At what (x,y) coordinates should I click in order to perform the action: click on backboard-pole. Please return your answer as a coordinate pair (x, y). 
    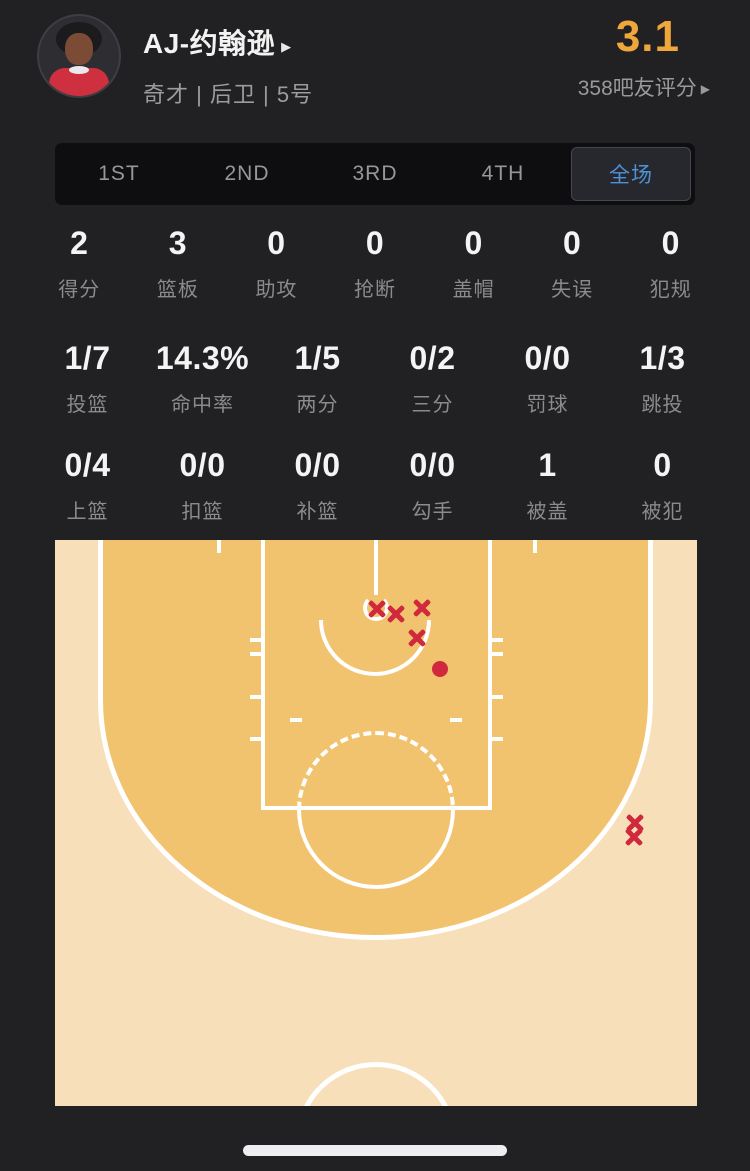
    Looking at the image, I should click on (376, 567).